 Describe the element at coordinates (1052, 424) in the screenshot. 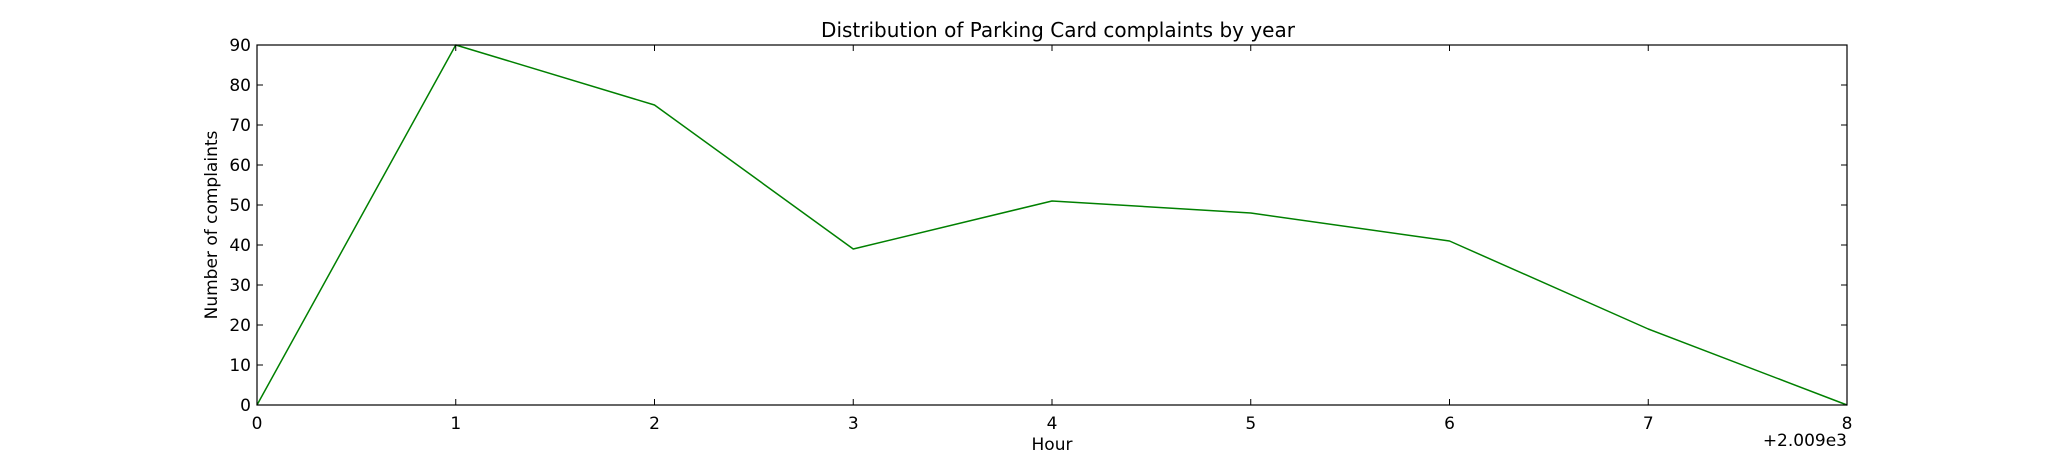

I see `x-tick-label: 4` at that location.